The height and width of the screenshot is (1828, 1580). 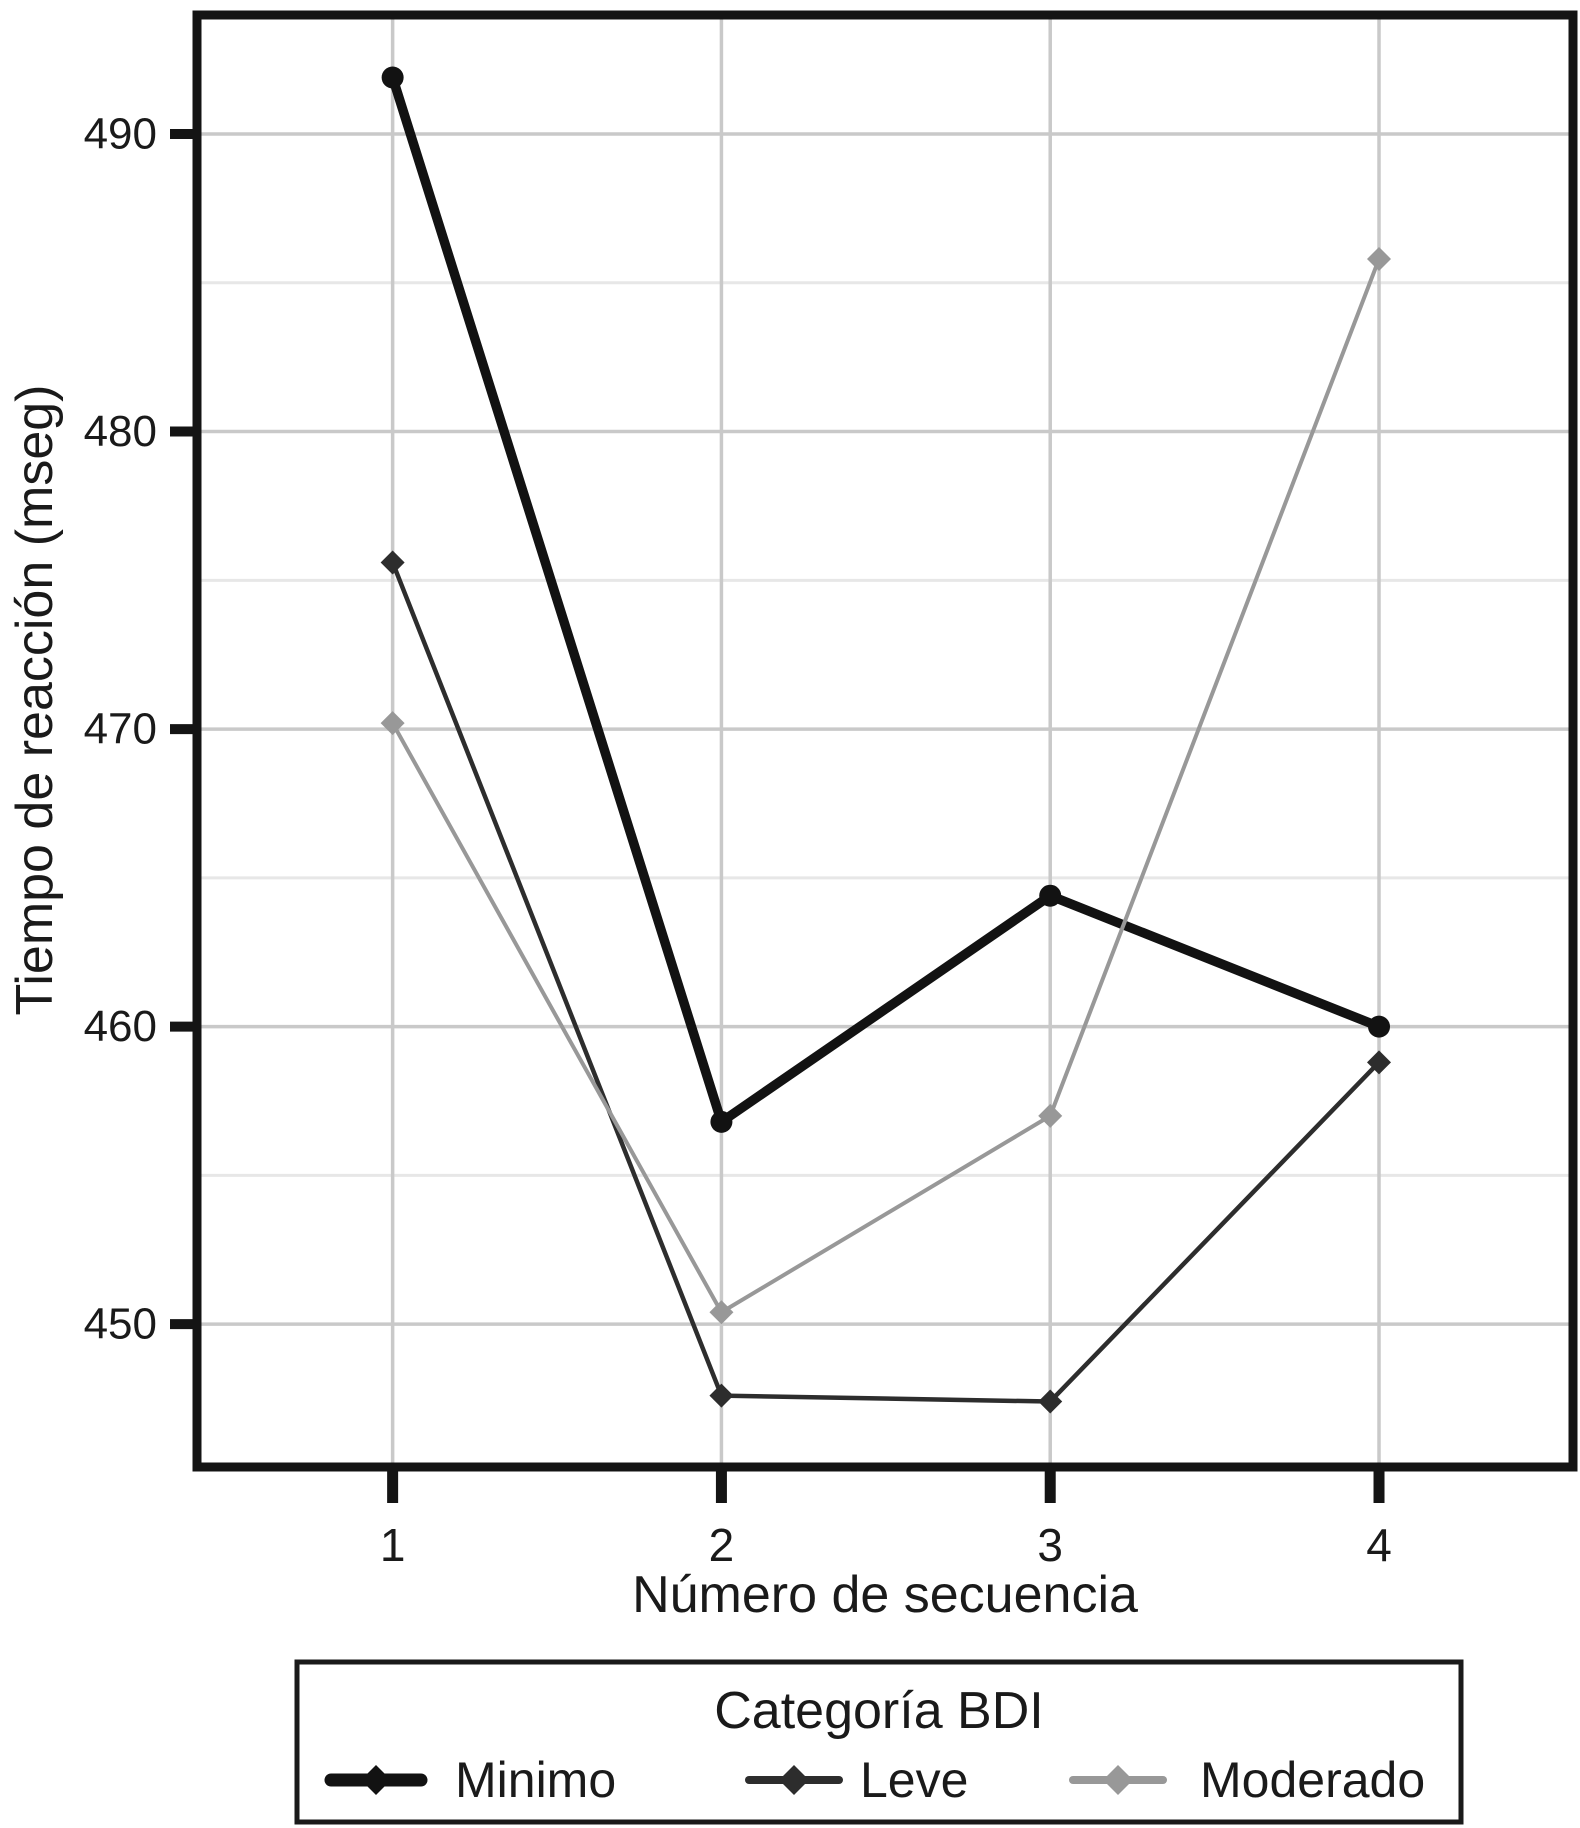 I want to click on x-axis-title: Número de secuencia, so click(x=885, y=1595).